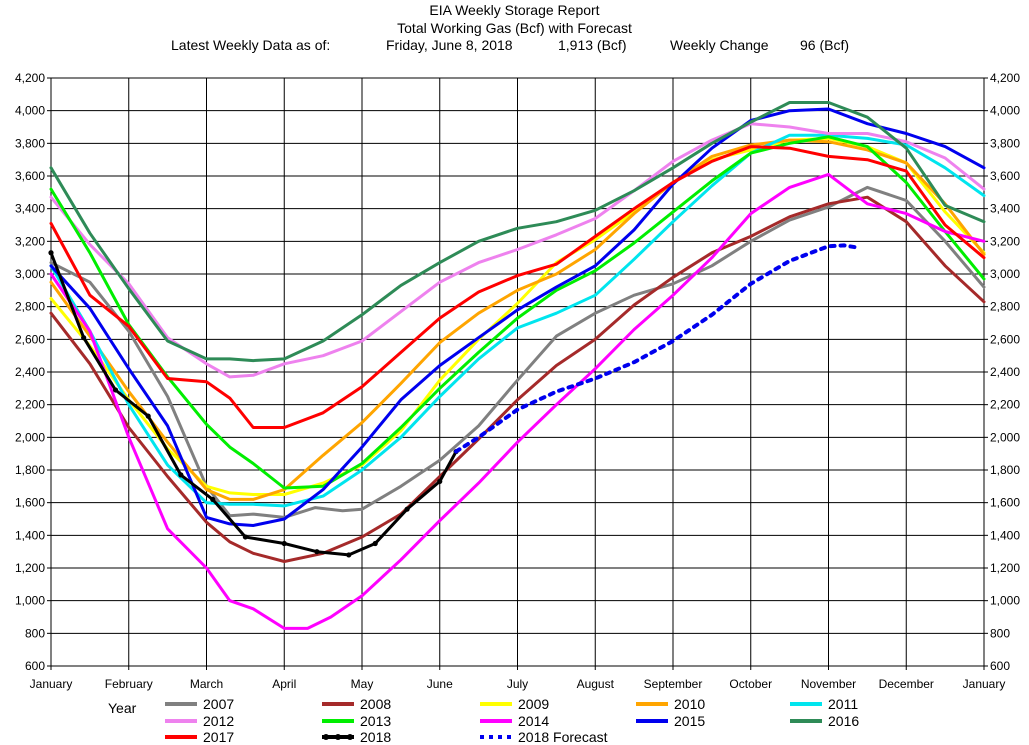 The height and width of the screenshot is (745, 1029). What do you see at coordinates (362, 684) in the screenshot?
I see `x-tick-label: May` at bounding box center [362, 684].